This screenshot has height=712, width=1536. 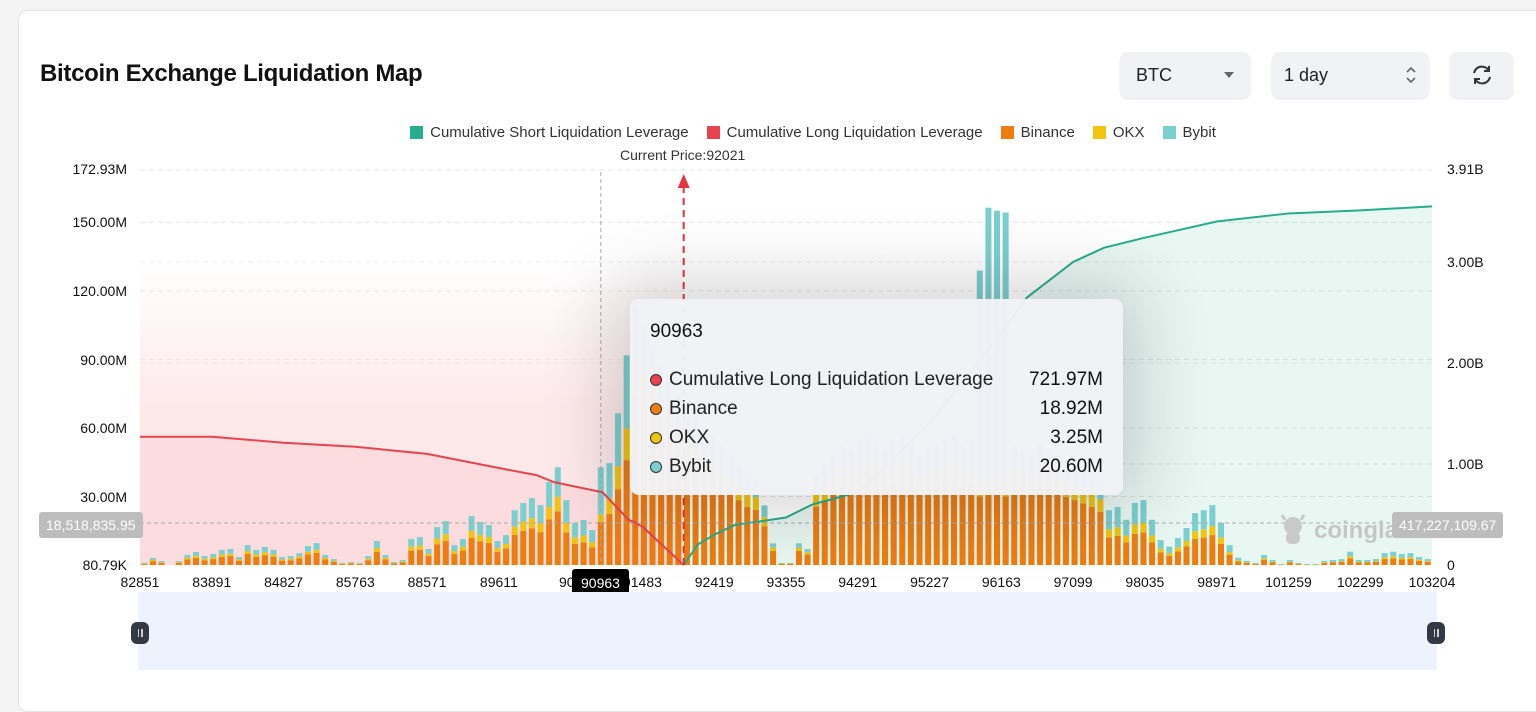 What do you see at coordinates (1481, 75) in the screenshot?
I see `refresh-button` at bounding box center [1481, 75].